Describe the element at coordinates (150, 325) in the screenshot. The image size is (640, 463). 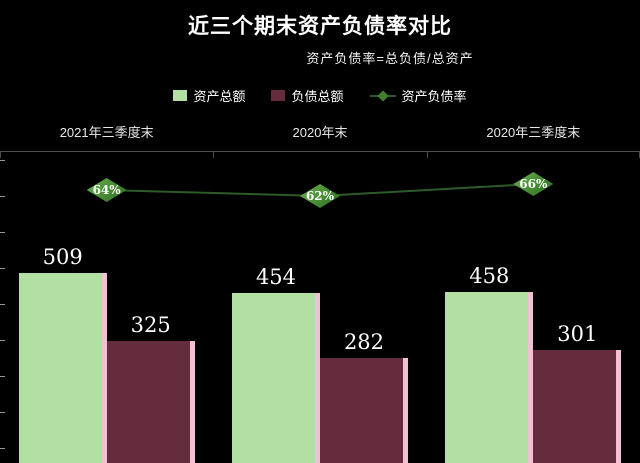
I see `liabilities-value-label-0: 325` at that location.